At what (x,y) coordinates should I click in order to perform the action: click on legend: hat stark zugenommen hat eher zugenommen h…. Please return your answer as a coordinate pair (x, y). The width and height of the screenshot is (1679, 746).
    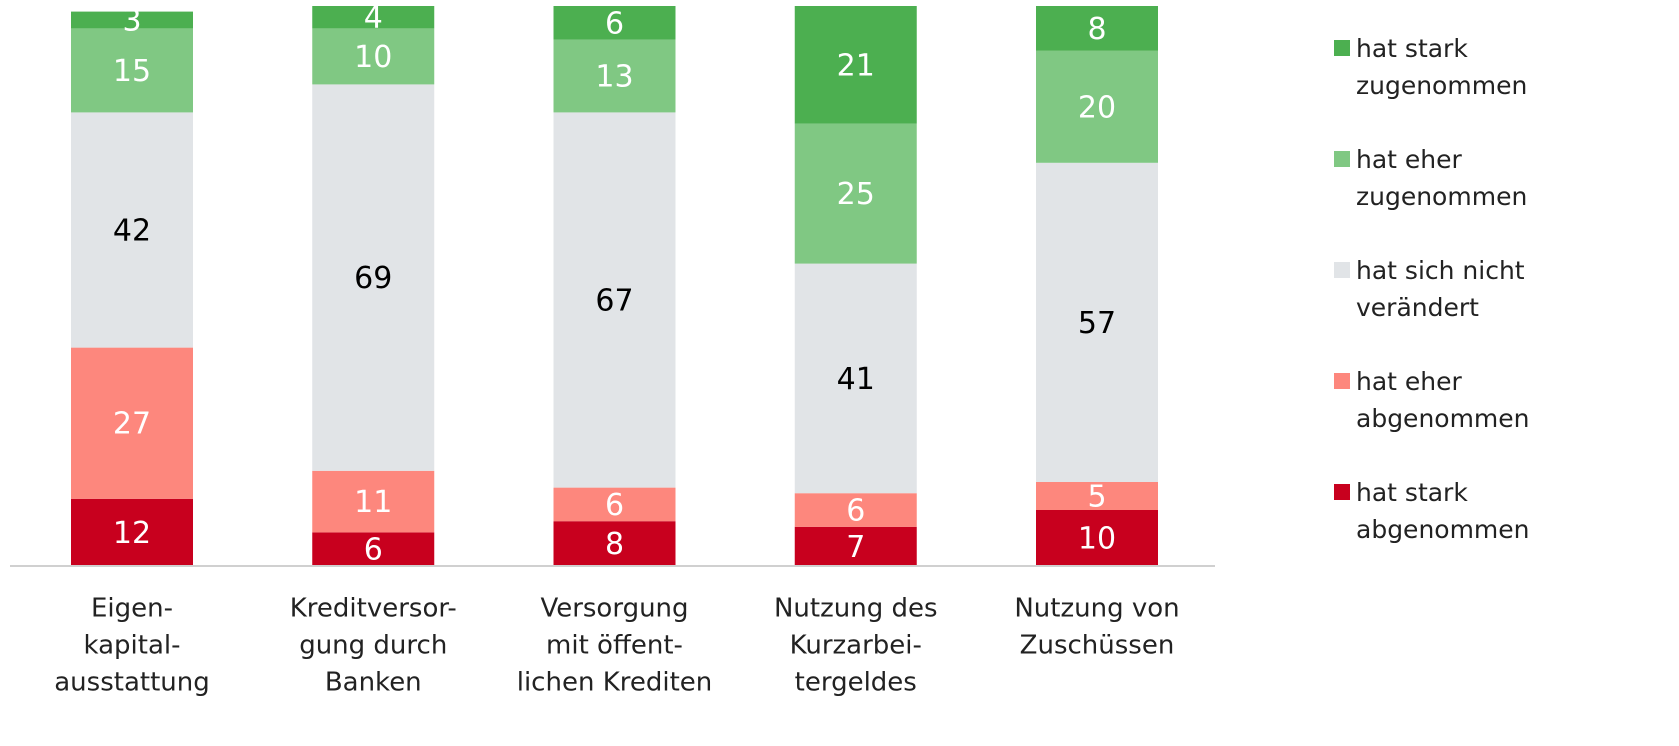
    Looking at the image, I should click on (1454, 307).